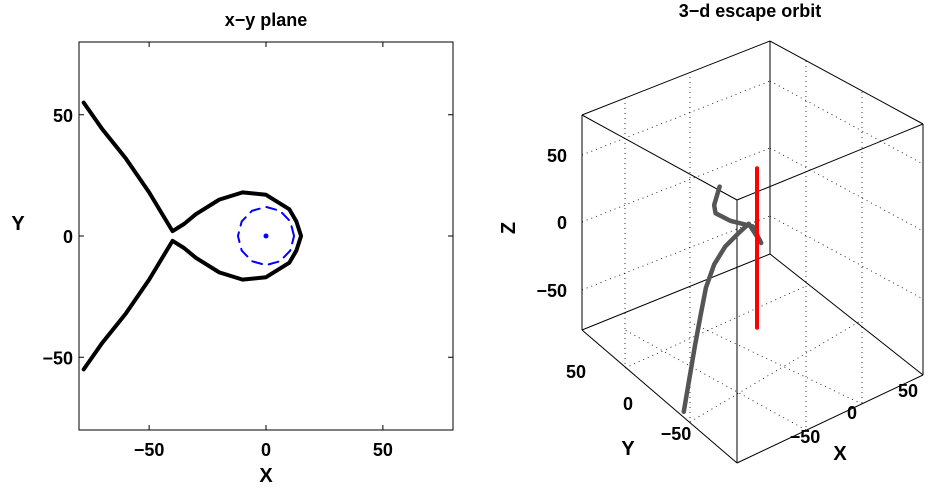 This screenshot has width=935, height=490. I want to click on 3d-orbit-line, so click(722, 299).